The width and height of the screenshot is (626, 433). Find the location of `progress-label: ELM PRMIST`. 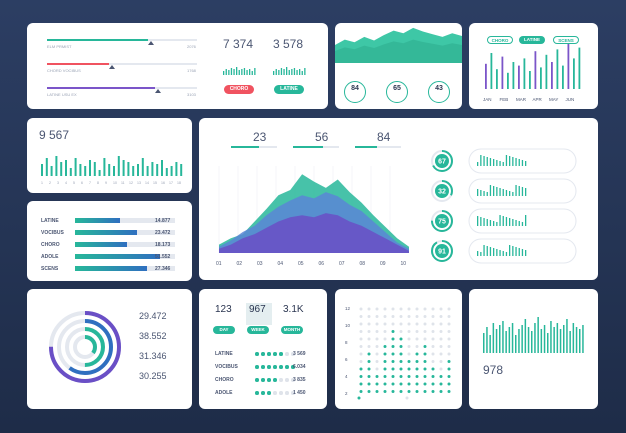

progress-label: ELM PRMIST is located at coordinates (59, 46).